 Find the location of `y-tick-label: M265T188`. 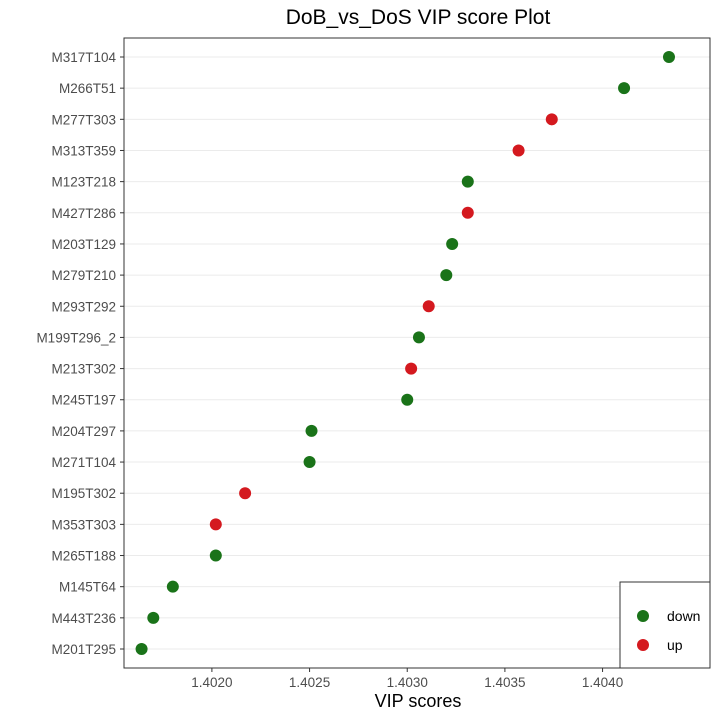

y-tick-label: M265T188 is located at coordinates (83, 556).